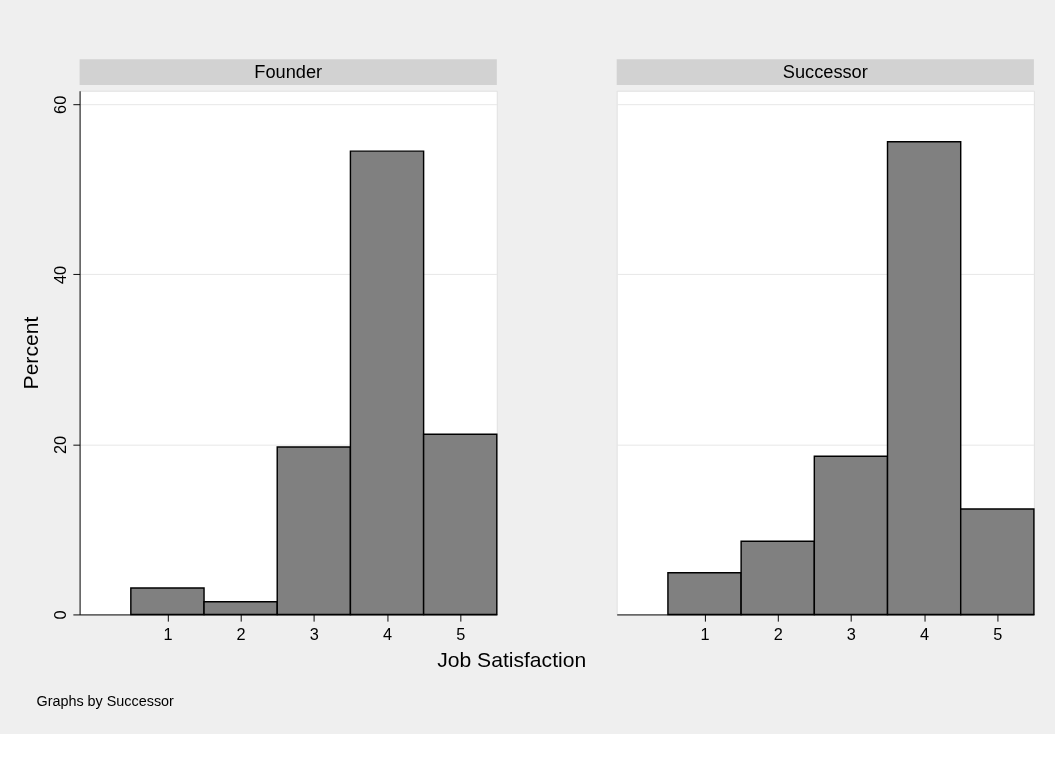  I want to click on y-tick-label: 60, so click(59, 104).